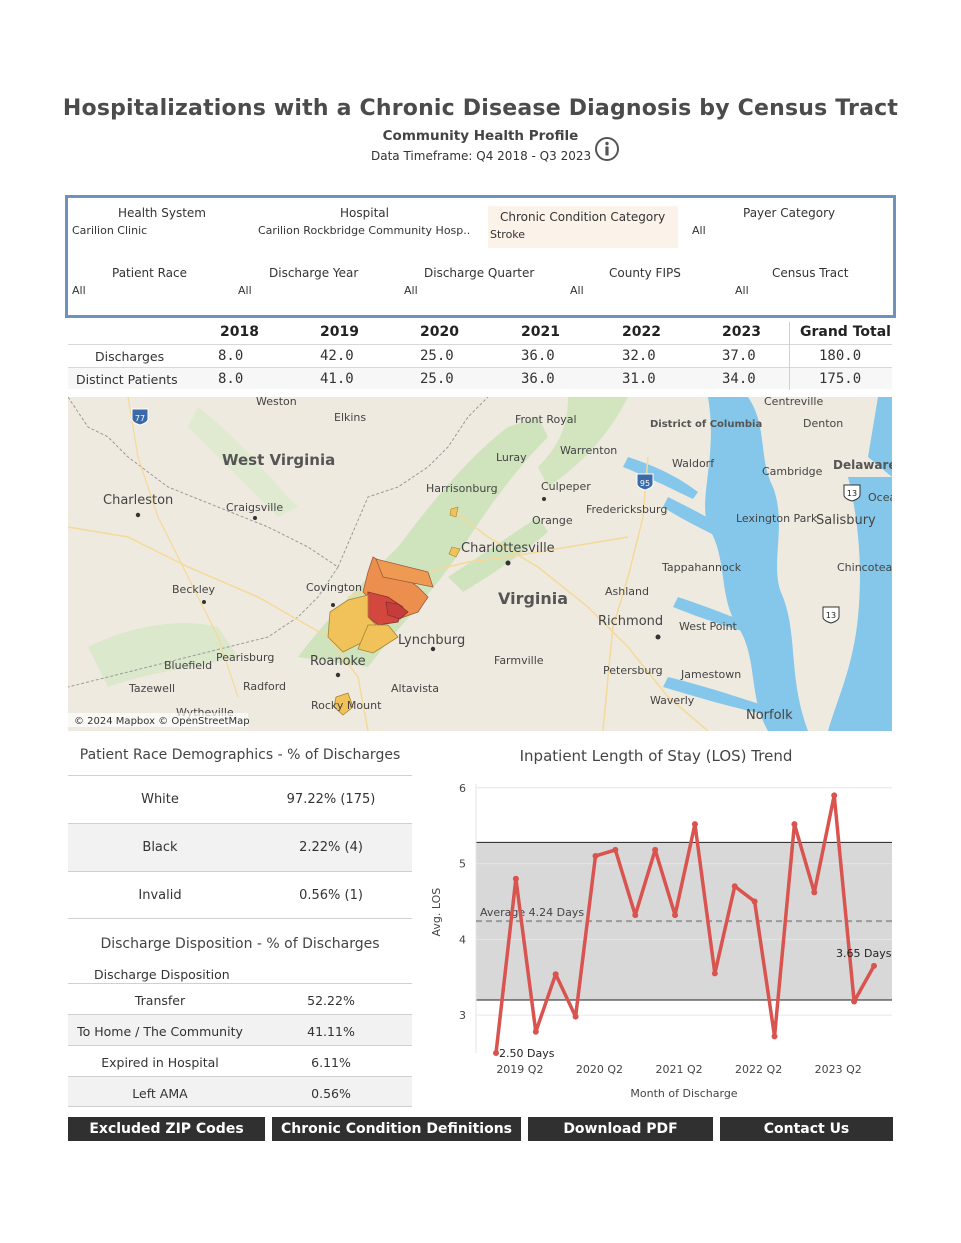 Image resolution: width=961 pixels, height=1243 pixels. What do you see at coordinates (484, 282) in the screenshot?
I see `filter-discharge-quarter: Discharge Quarter All` at bounding box center [484, 282].